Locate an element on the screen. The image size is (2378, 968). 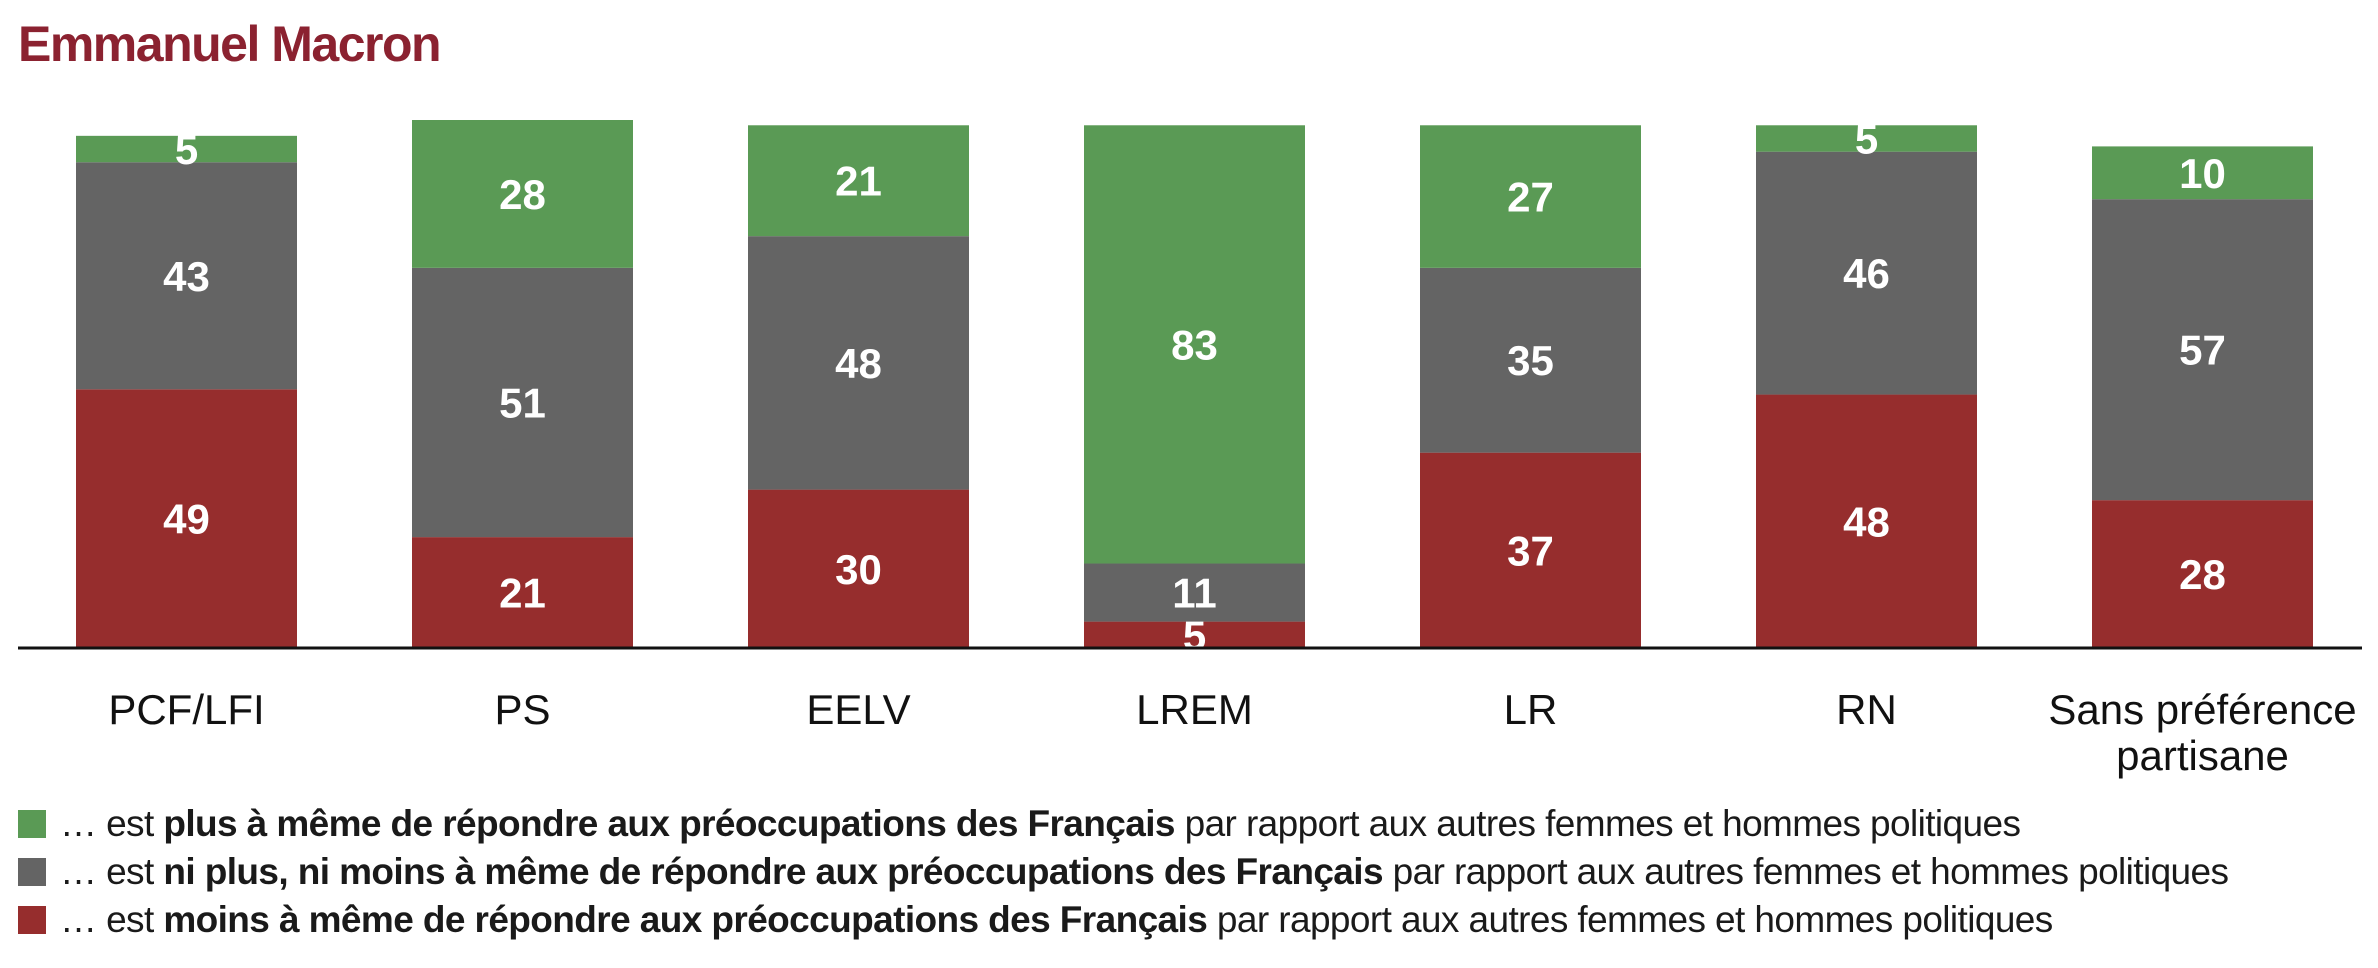
legend-swatch-red is located at coordinates (32, 920).